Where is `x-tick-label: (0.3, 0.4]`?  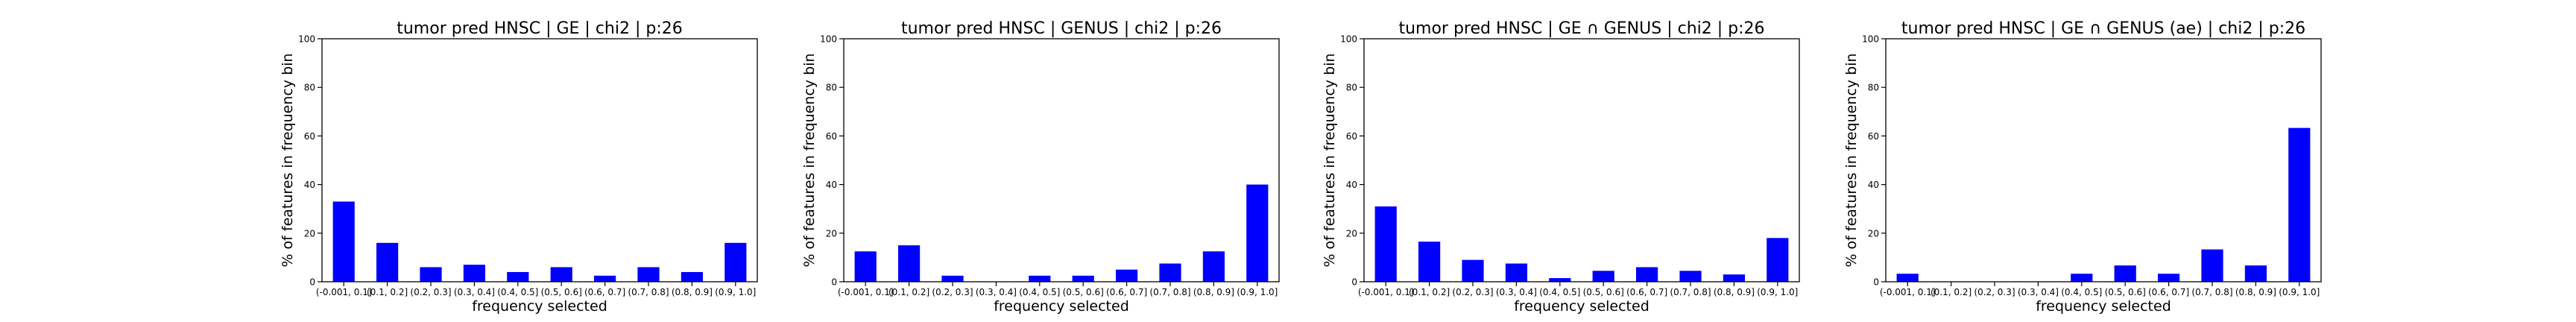
x-tick-label: (0.3, 0.4] is located at coordinates (474, 292).